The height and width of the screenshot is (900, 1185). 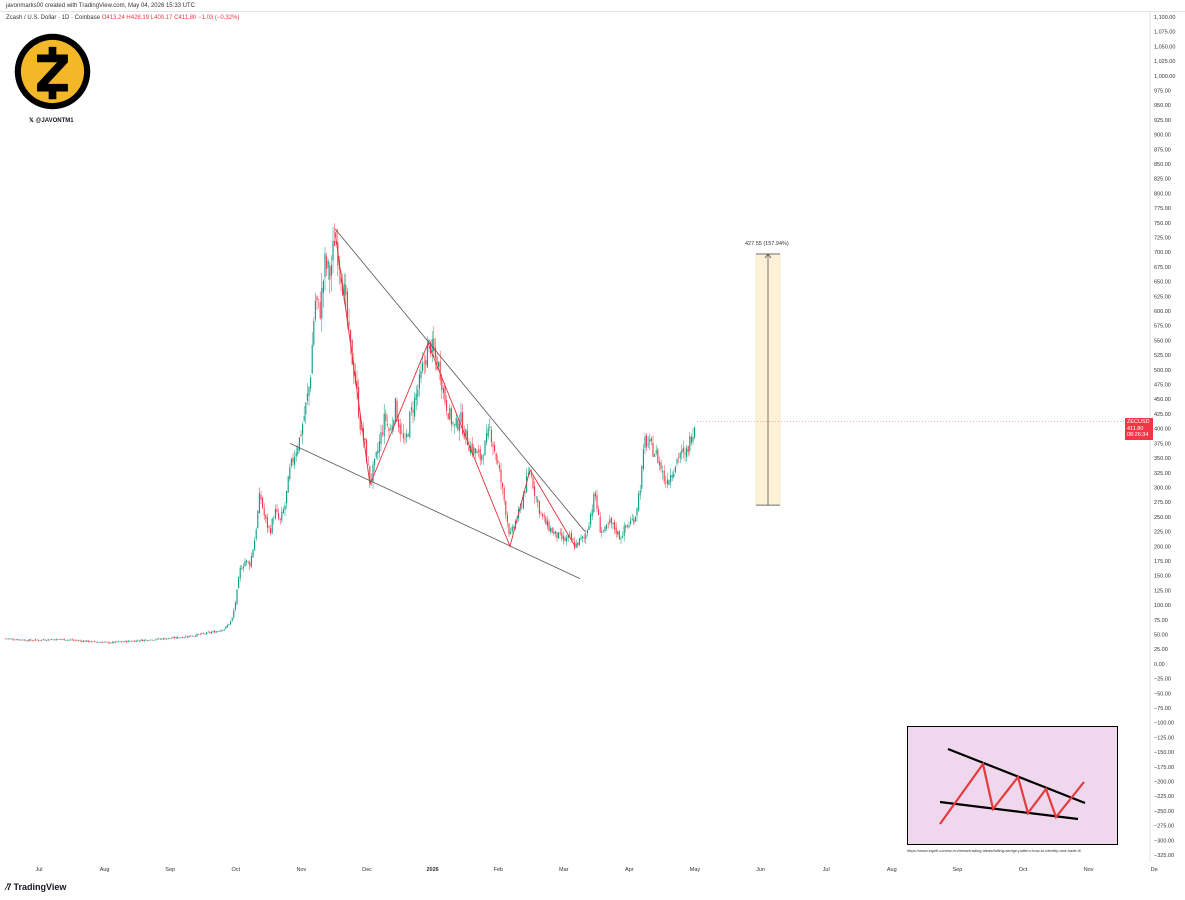 I want to click on y-tick-label: 525.00, so click(x=1162, y=356).